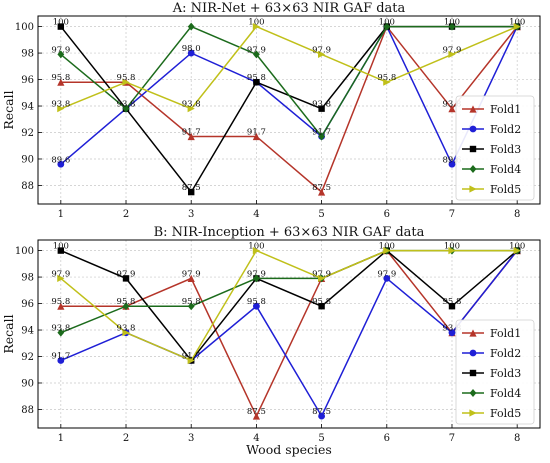 The image size is (550, 463). Describe the element at coordinates (27, 331) in the screenshot. I see `y-tick-label: 94` at that location.